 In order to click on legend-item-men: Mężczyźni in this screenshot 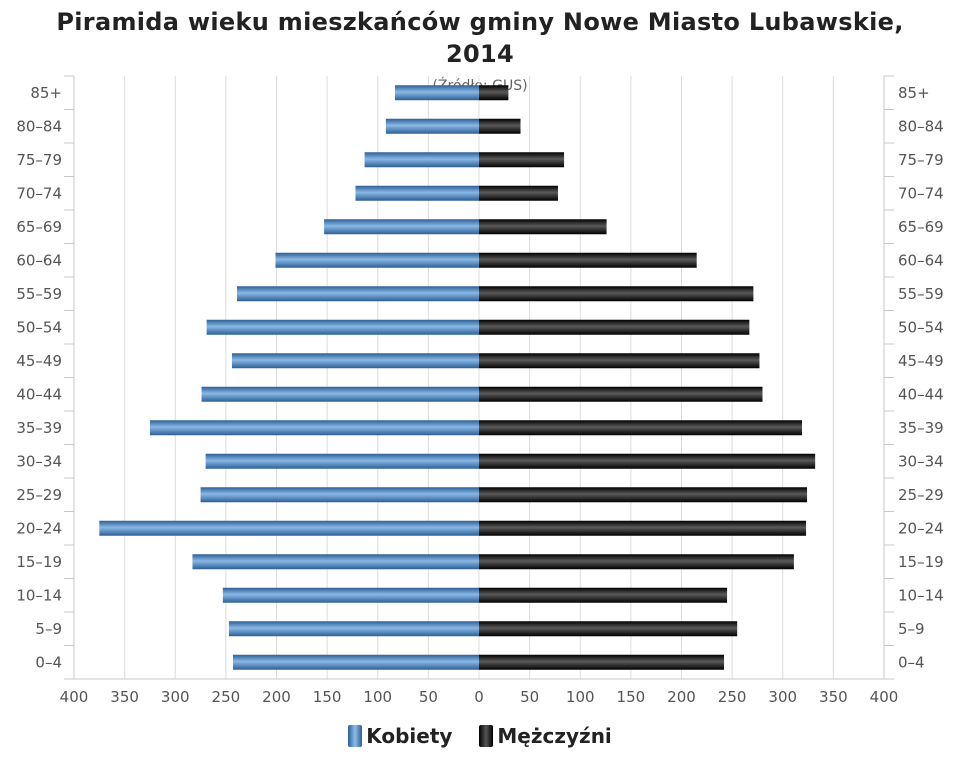, I will do `click(545, 735)`.